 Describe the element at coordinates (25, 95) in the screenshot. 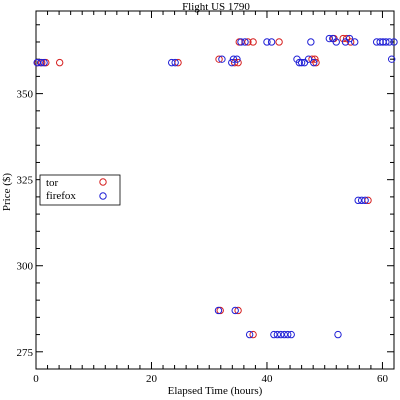

I see `y-tick-label: 350` at that location.